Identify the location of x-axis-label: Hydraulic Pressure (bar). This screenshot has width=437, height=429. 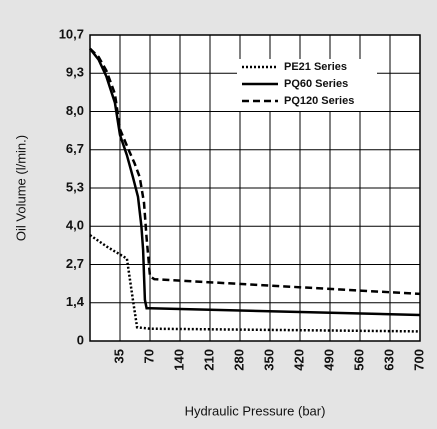
(255, 410).